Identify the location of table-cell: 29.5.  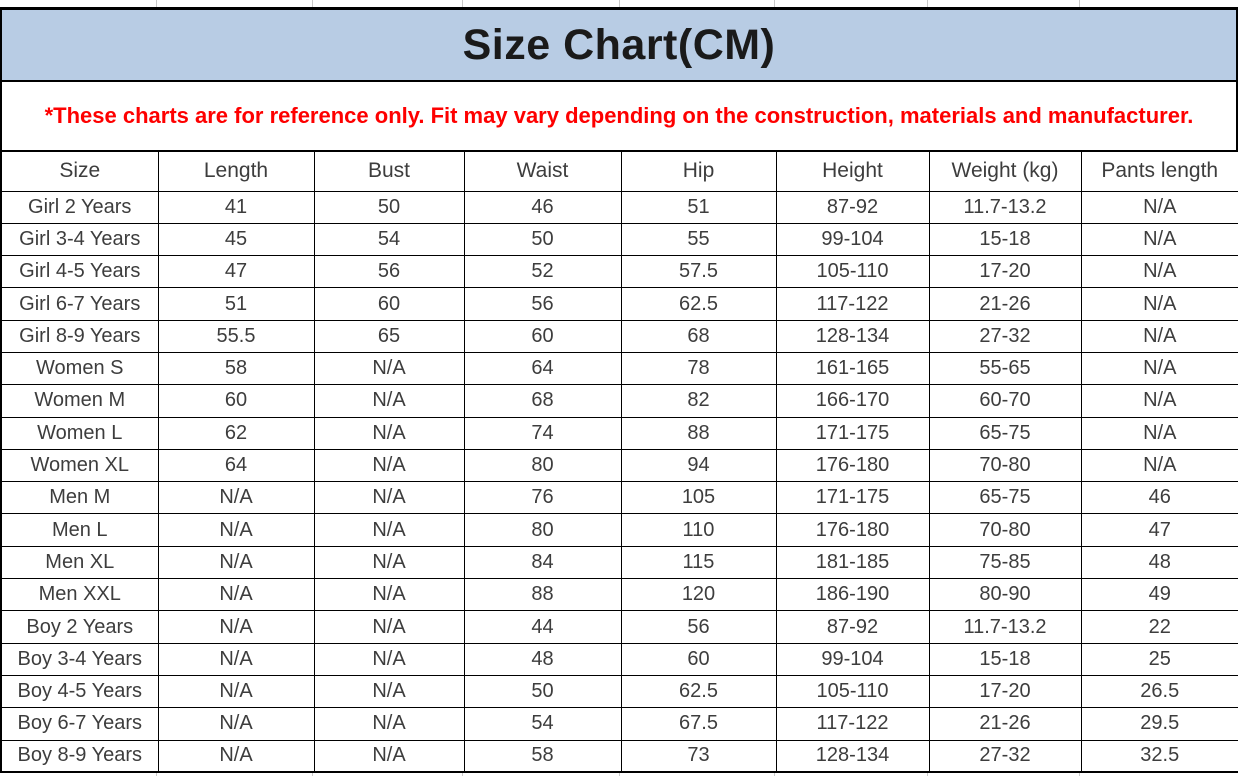
(1159, 724).